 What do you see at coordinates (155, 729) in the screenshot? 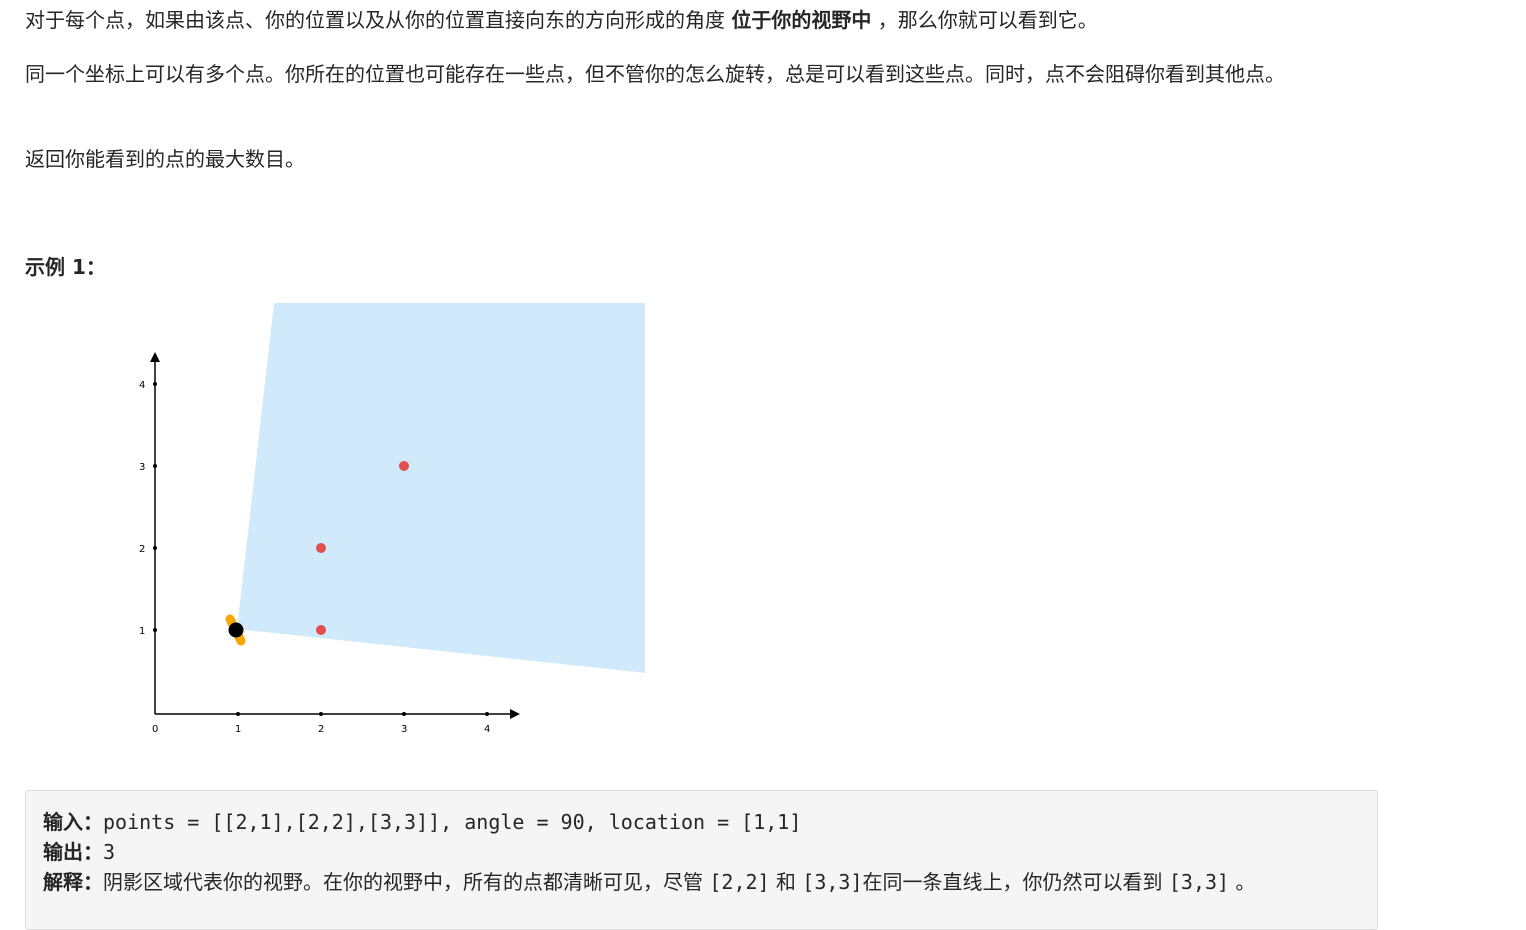
I see `x-tick-label: 0` at bounding box center [155, 729].